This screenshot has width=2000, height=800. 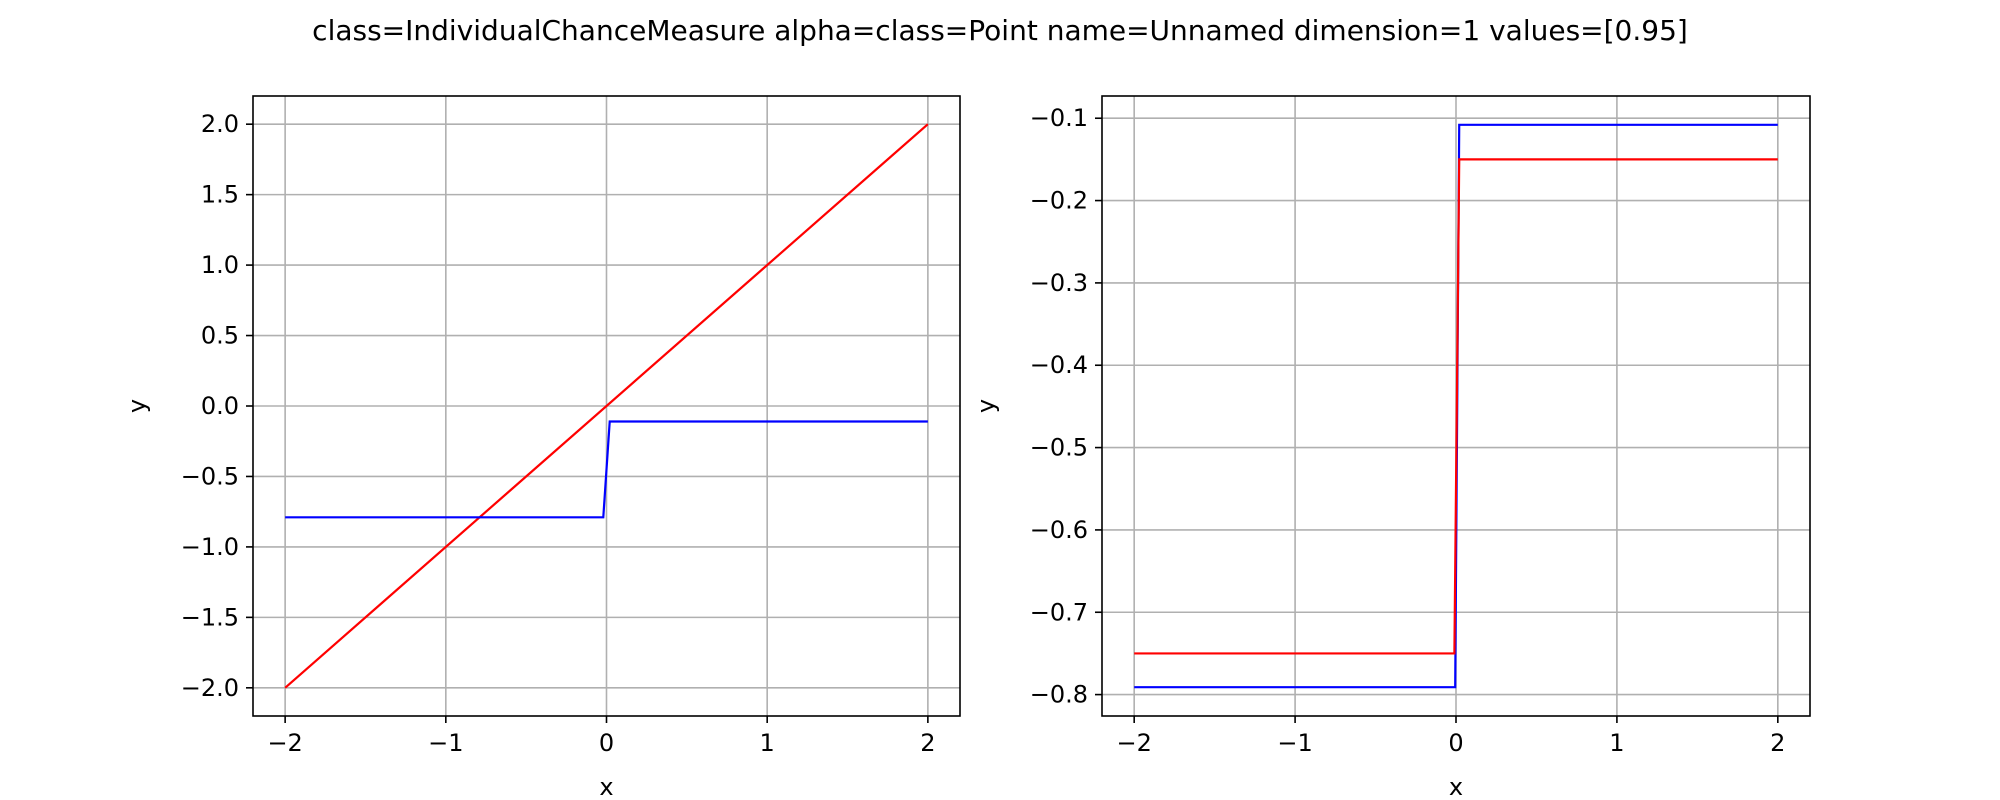 What do you see at coordinates (220, 406) in the screenshot?
I see `y-tick-label: 0.0` at bounding box center [220, 406].